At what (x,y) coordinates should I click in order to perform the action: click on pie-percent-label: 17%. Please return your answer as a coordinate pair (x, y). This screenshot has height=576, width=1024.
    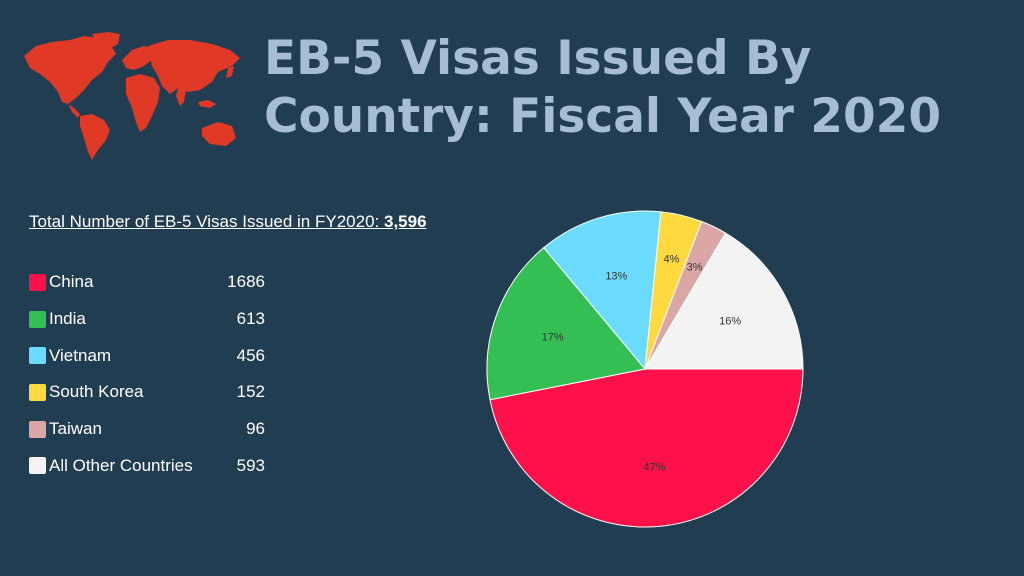
    Looking at the image, I should click on (553, 337).